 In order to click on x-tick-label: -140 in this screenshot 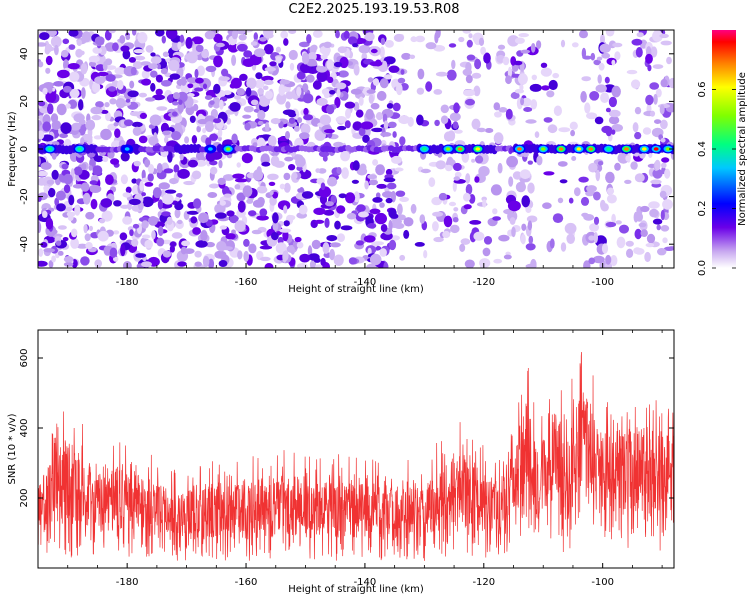, I will do `click(365, 282)`.